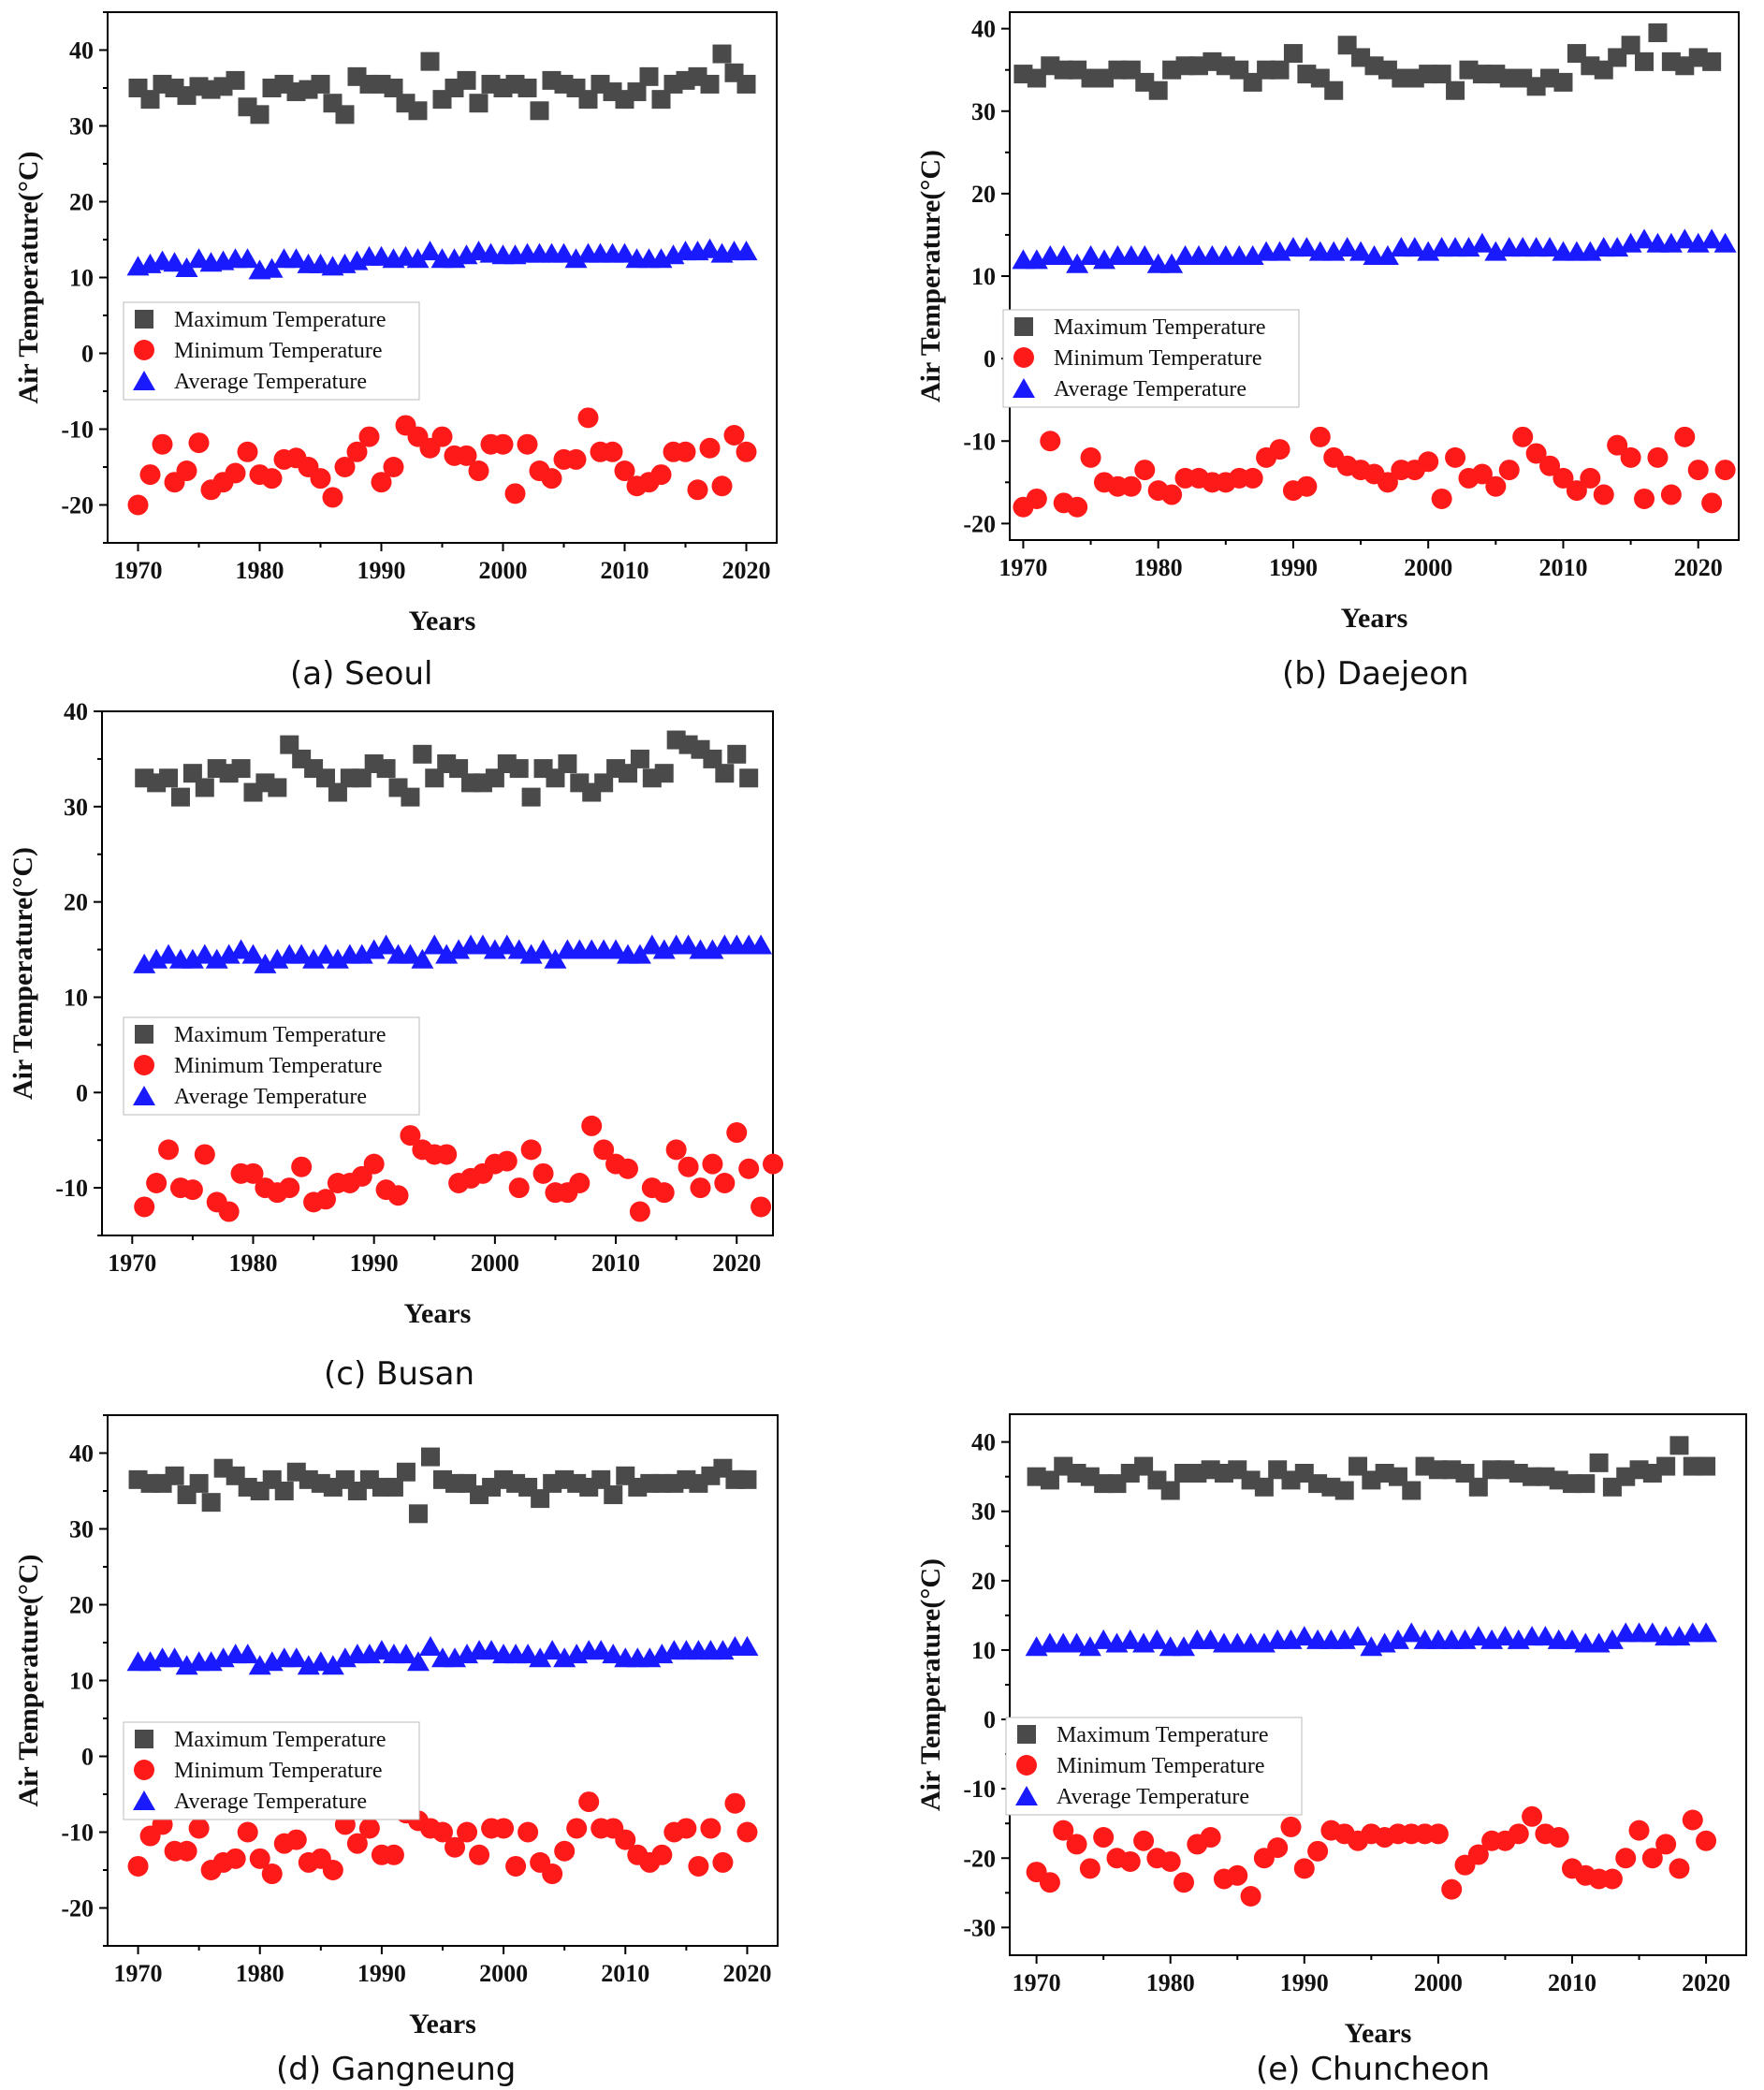  I want to click on chart-caption: (c) Busan, so click(399, 1374).